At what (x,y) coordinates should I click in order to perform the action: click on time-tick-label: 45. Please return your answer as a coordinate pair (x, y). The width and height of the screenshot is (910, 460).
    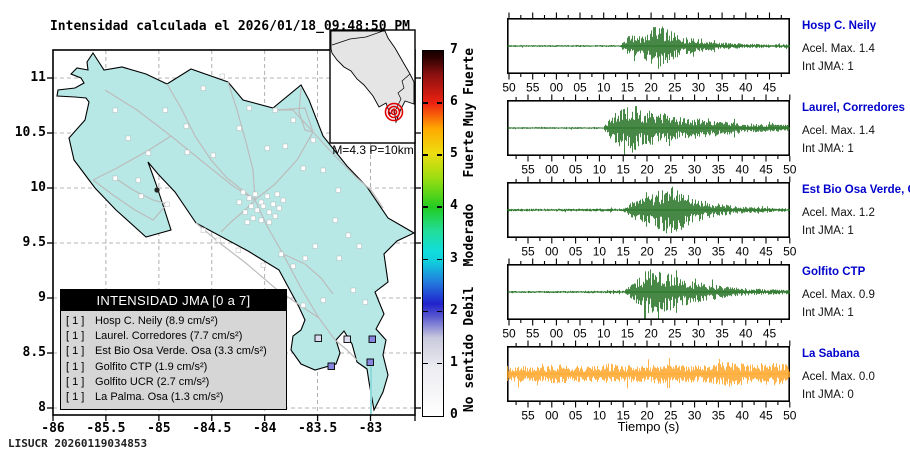
    Looking at the image, I should click on (770, 334).